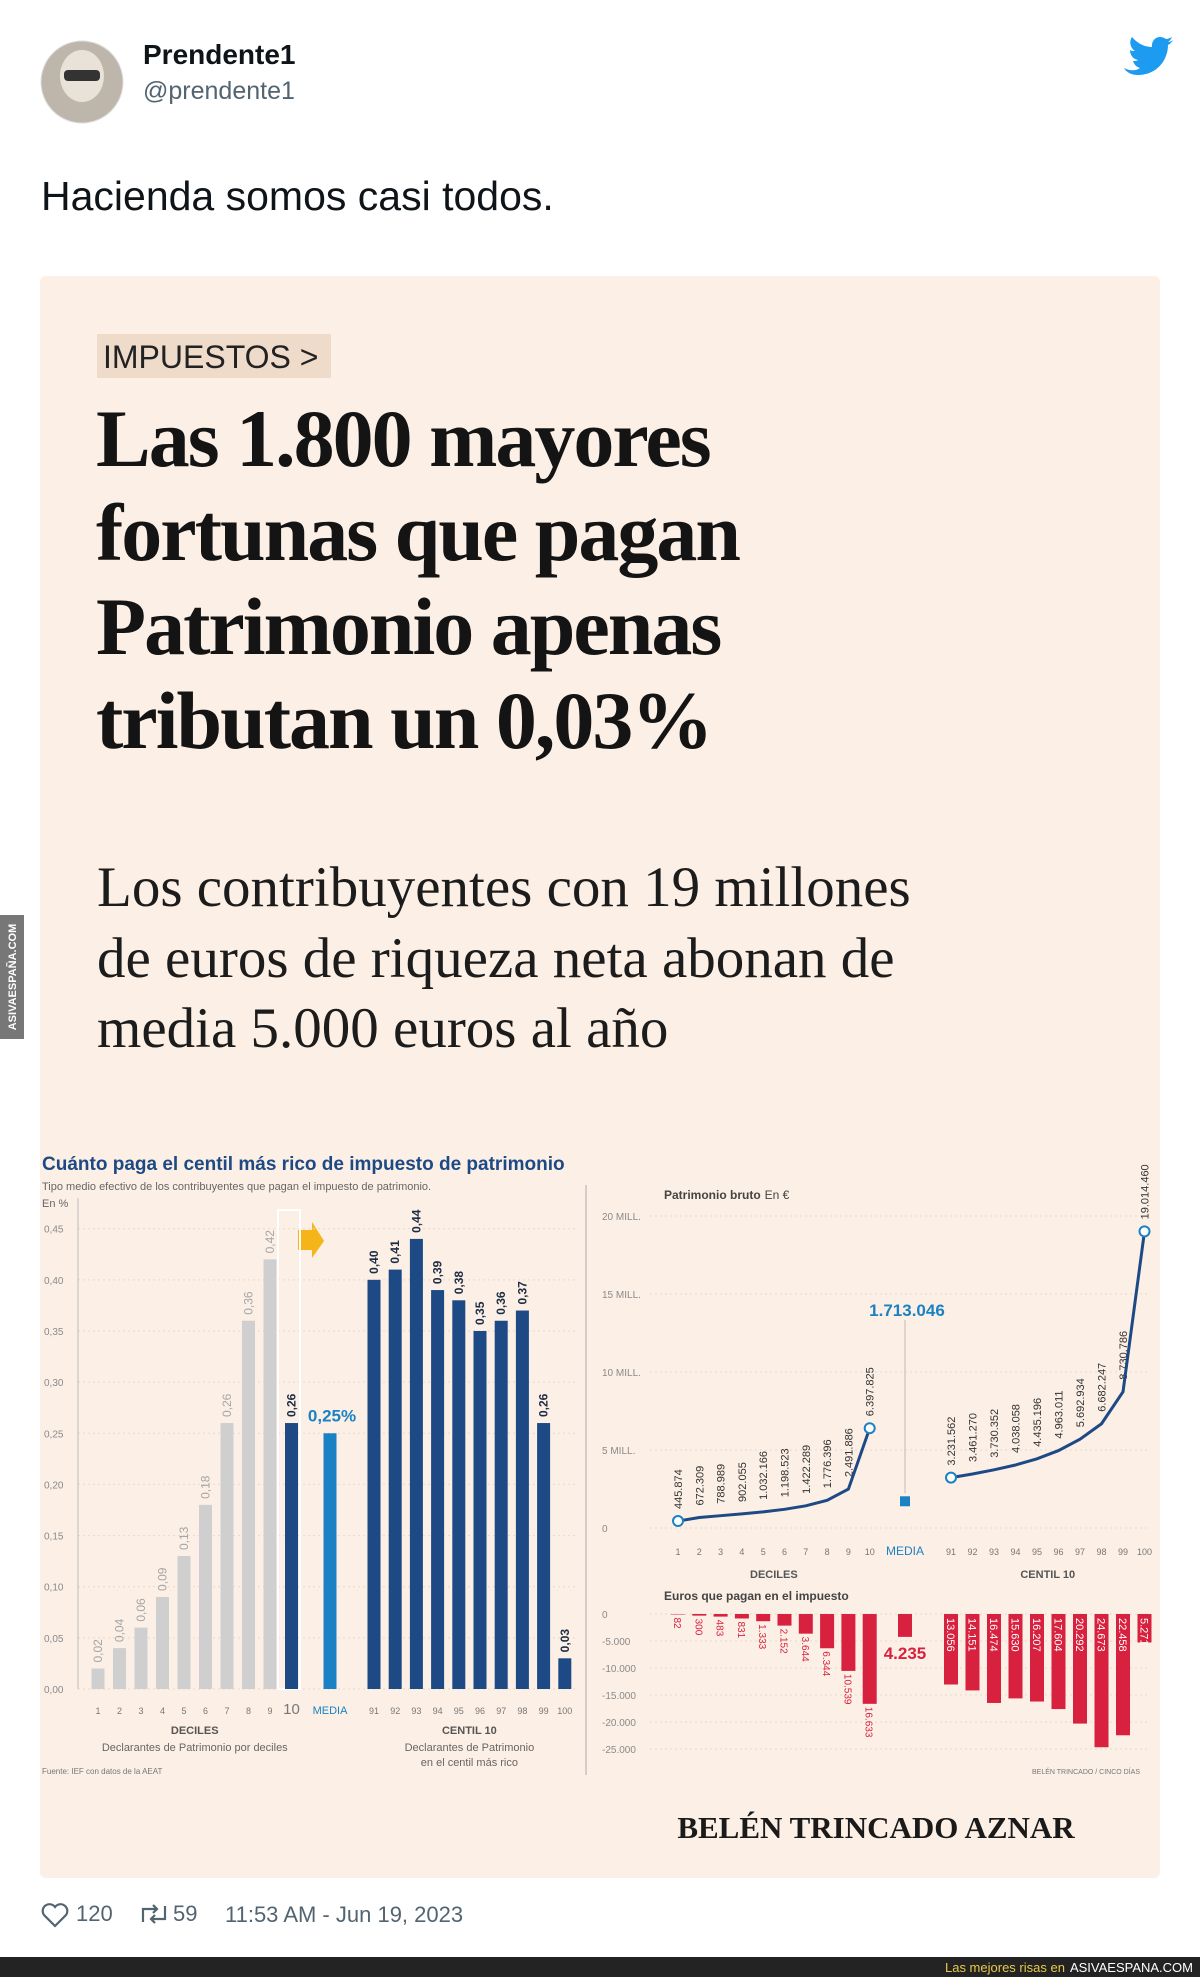 This screenshot has width=1200, height=1977. Describe the element at coordinates (311, 1240) in the screenshot. I see `arrow` at that location.